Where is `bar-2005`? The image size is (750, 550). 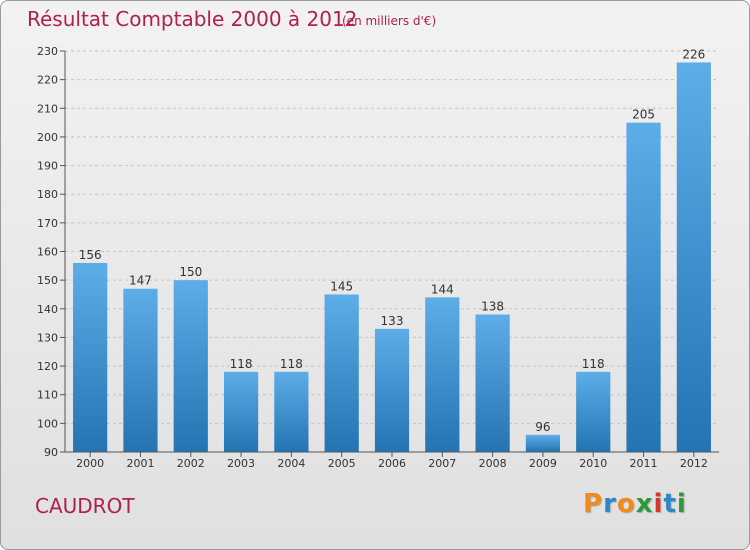
bar-2005 is located at coordinates (341, 373).